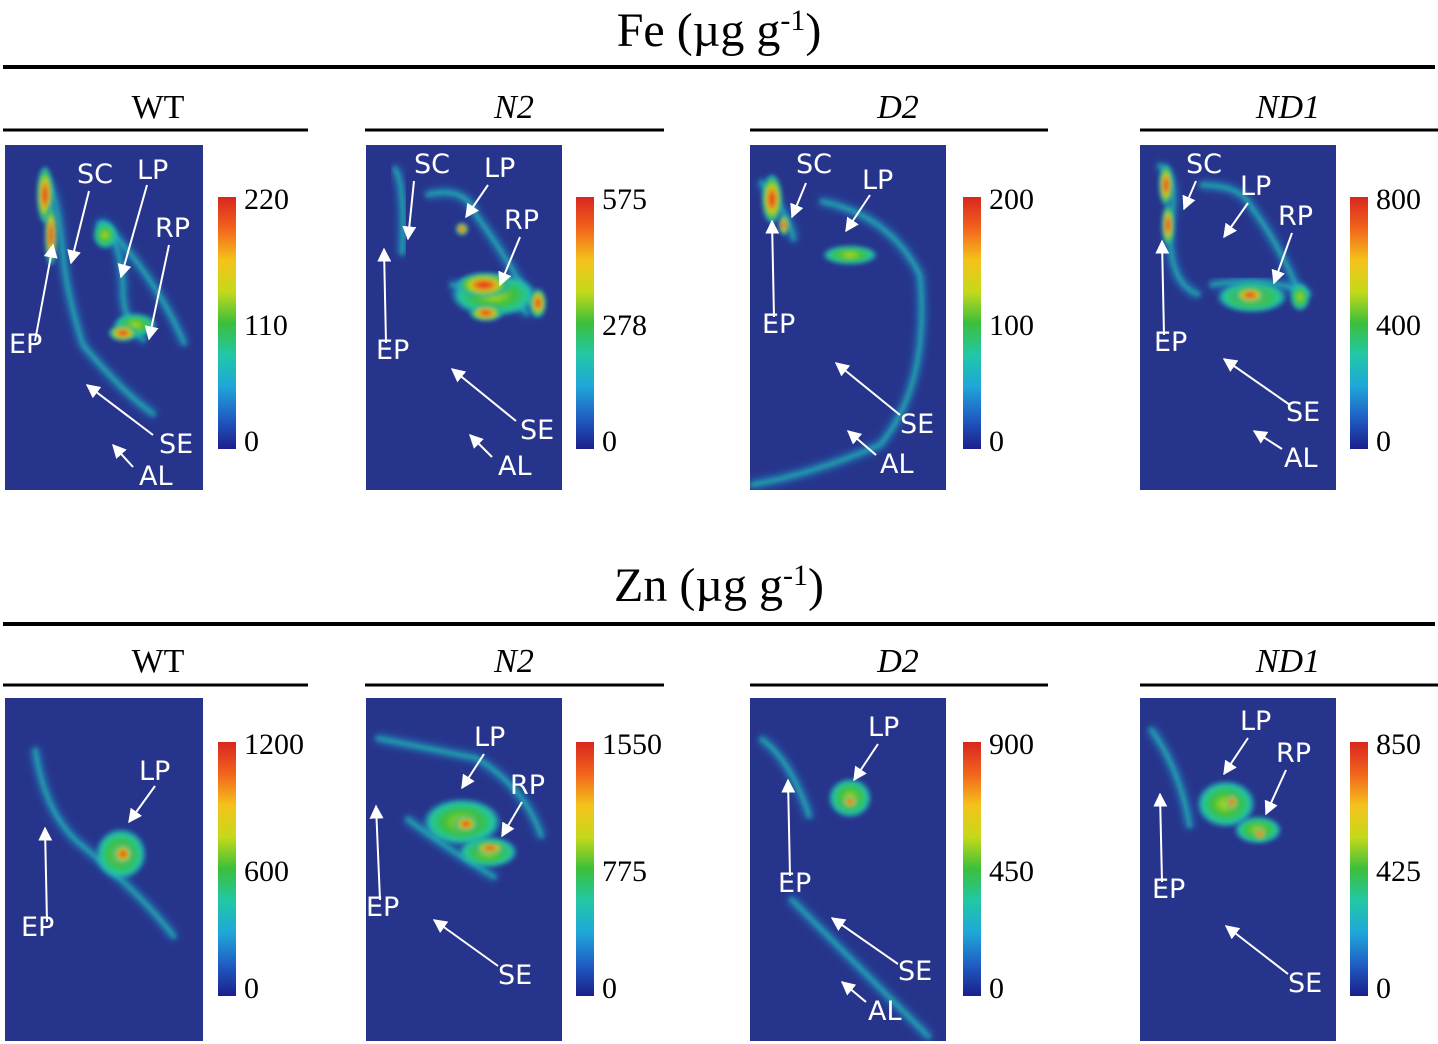 This screenshot has height=1044, width=1438. Describe the element at coordinates (1011, 871) in the screenshot. I see `scale-mid: 450` at that location.